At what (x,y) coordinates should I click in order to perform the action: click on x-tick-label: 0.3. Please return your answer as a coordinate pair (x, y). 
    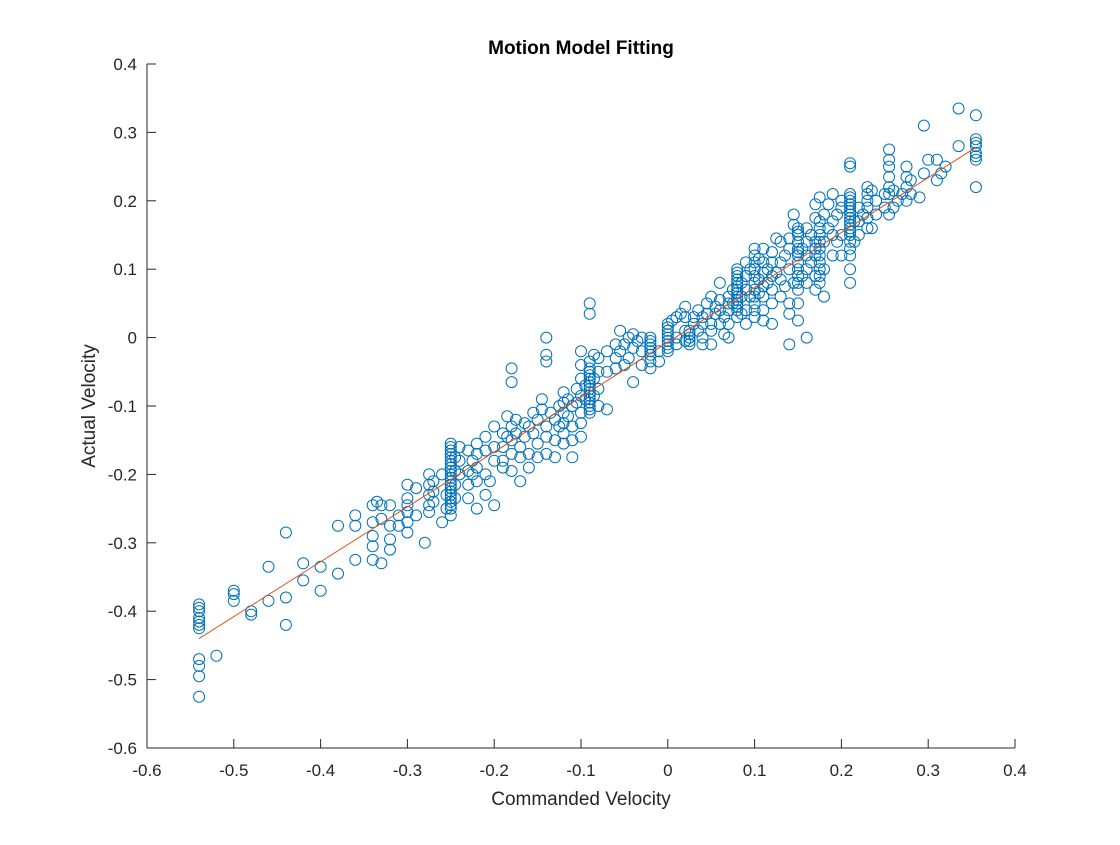
    Looking at the image, I should click on (928, 770).